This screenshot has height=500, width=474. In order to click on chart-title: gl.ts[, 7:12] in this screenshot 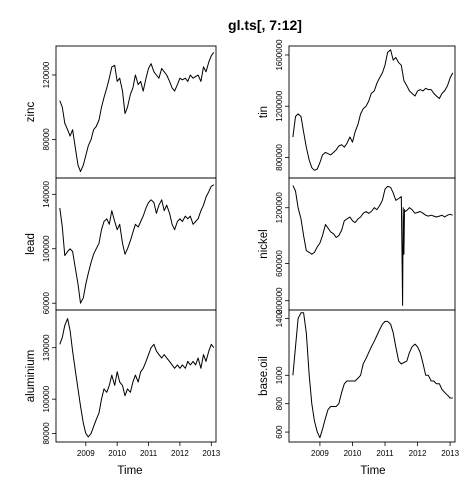, I will do `click(265, 25)`.